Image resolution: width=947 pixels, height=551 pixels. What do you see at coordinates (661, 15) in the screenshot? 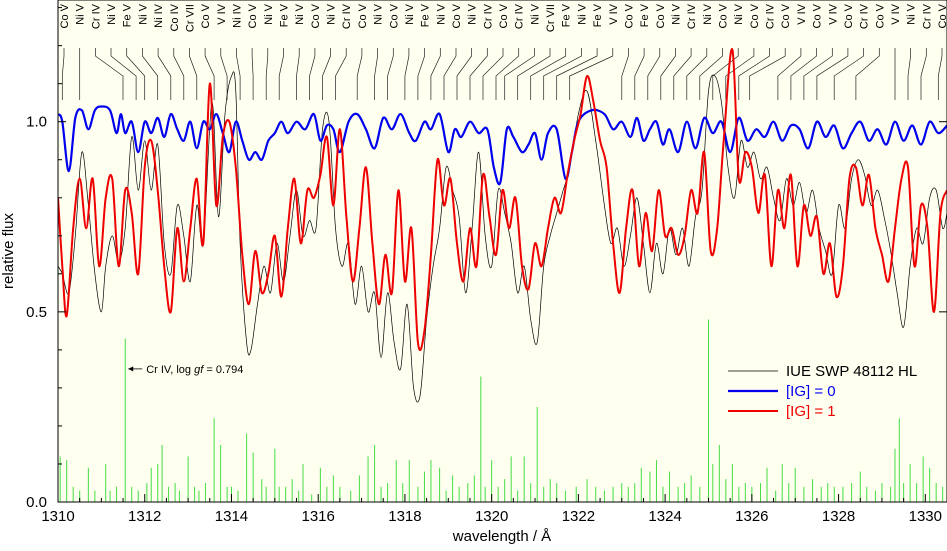
I see `ion-label-38: Co V` at bounding box center [661, 15].